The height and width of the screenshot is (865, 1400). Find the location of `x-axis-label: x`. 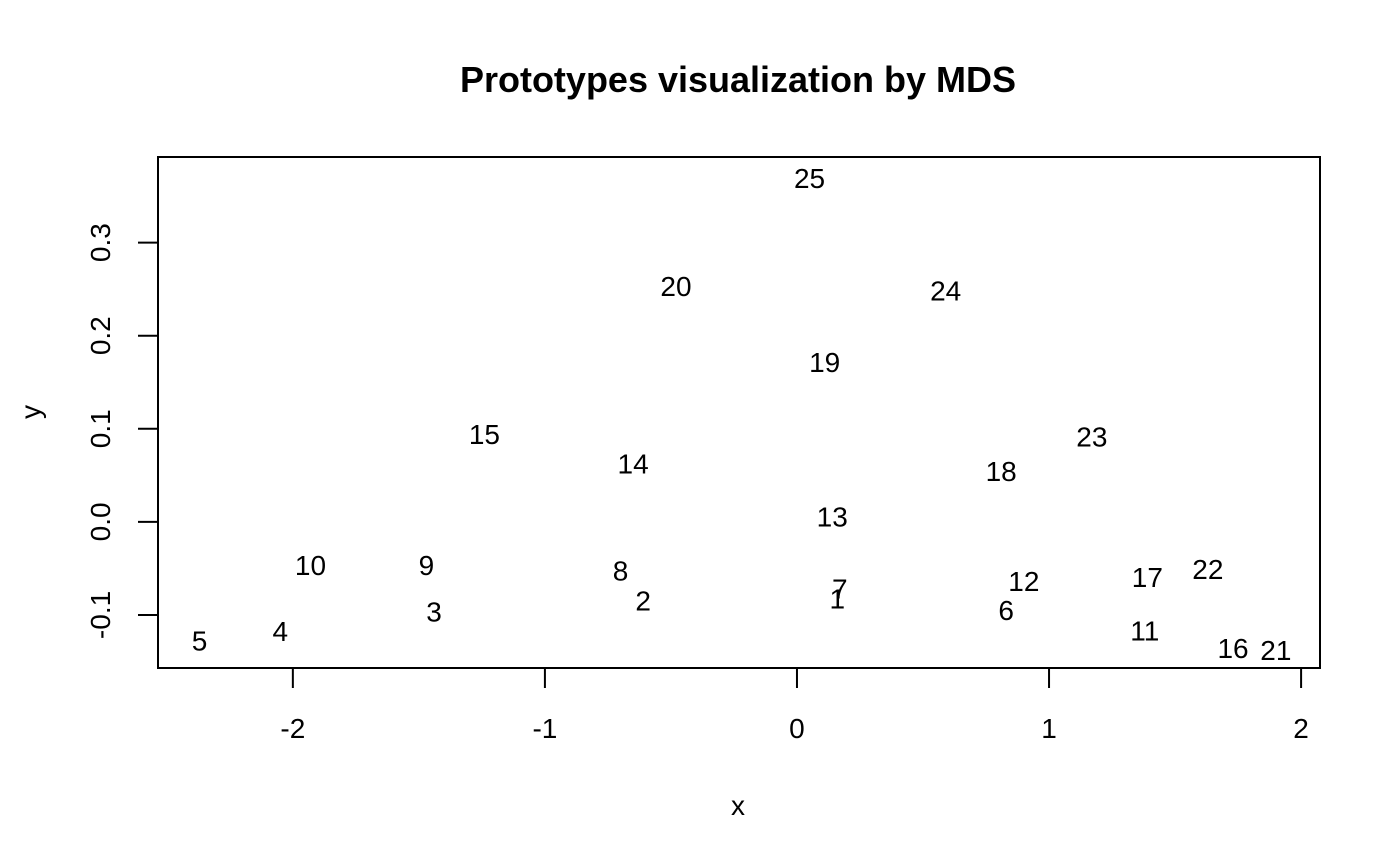

x-axis-label: x is located at coordinates (738, 805).